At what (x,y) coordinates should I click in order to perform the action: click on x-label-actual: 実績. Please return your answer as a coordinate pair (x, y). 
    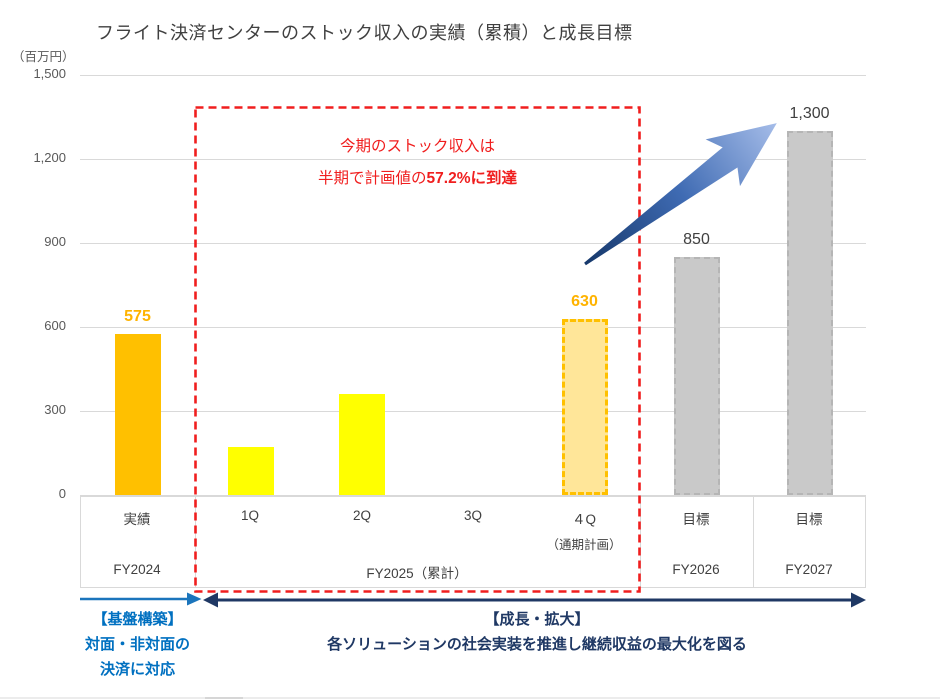
    Looking at the image, I should click on (137, 519).